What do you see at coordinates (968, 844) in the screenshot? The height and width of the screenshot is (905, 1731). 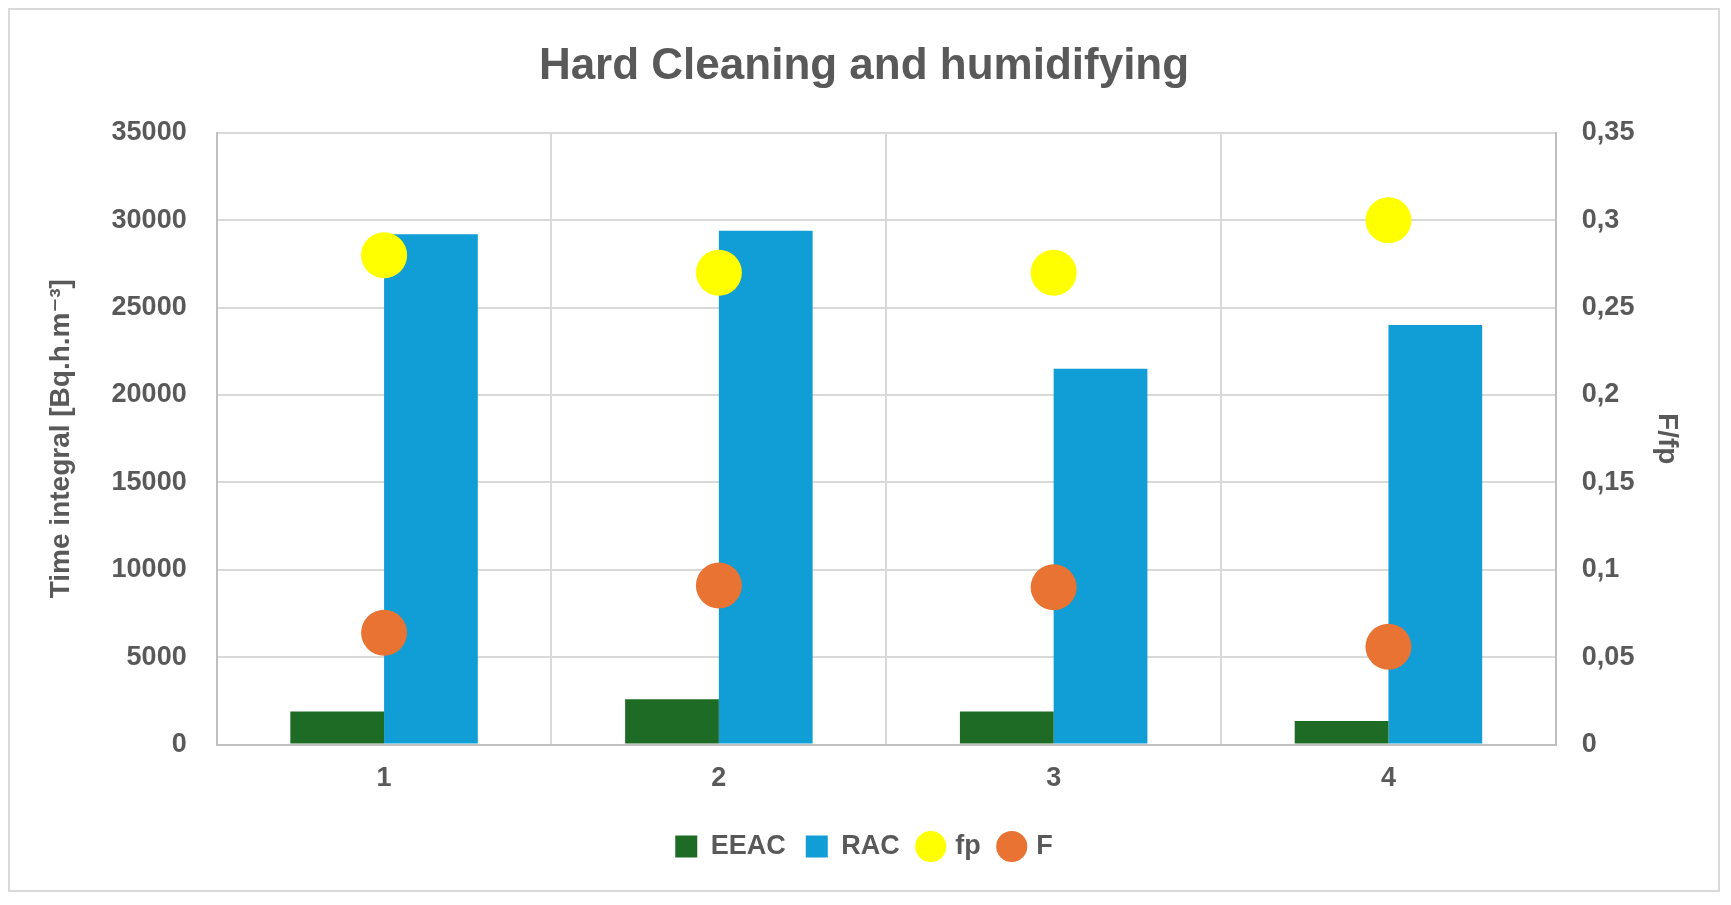 I see `legend-label: fp` at bounding box center [968, 844].